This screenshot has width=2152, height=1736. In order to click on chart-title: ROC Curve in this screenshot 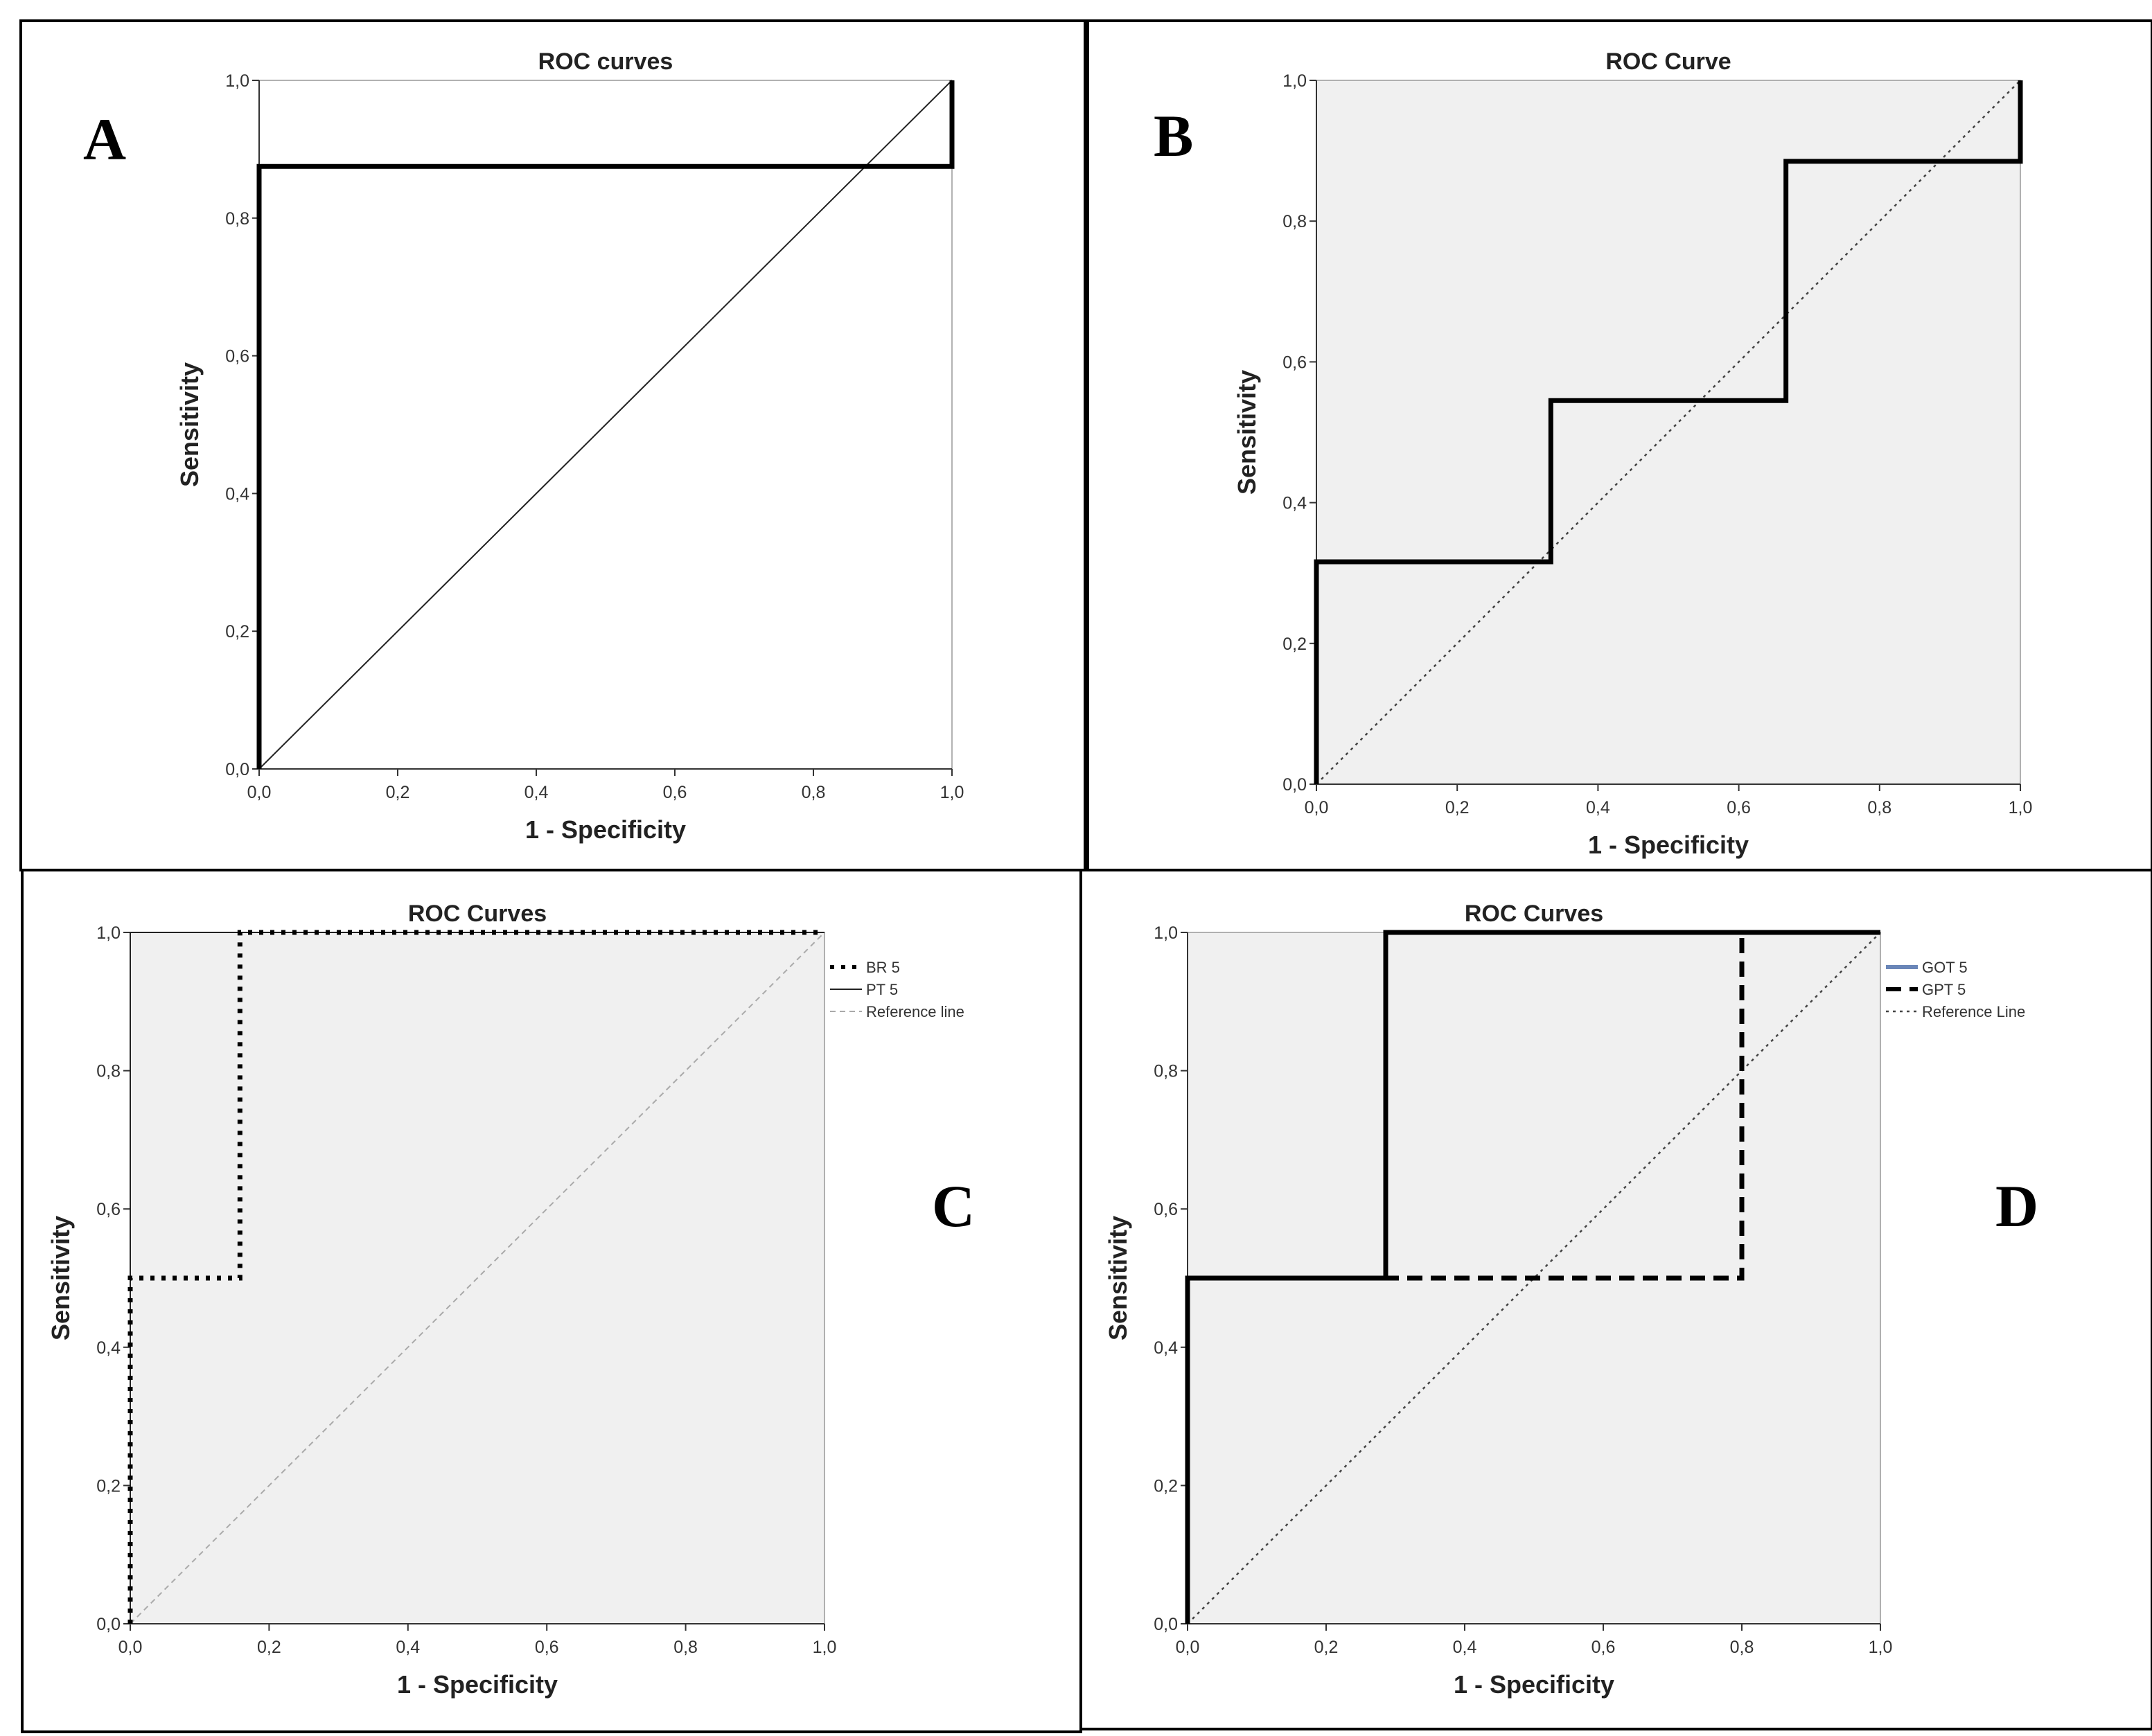, I will do `click(1668, 62)`.